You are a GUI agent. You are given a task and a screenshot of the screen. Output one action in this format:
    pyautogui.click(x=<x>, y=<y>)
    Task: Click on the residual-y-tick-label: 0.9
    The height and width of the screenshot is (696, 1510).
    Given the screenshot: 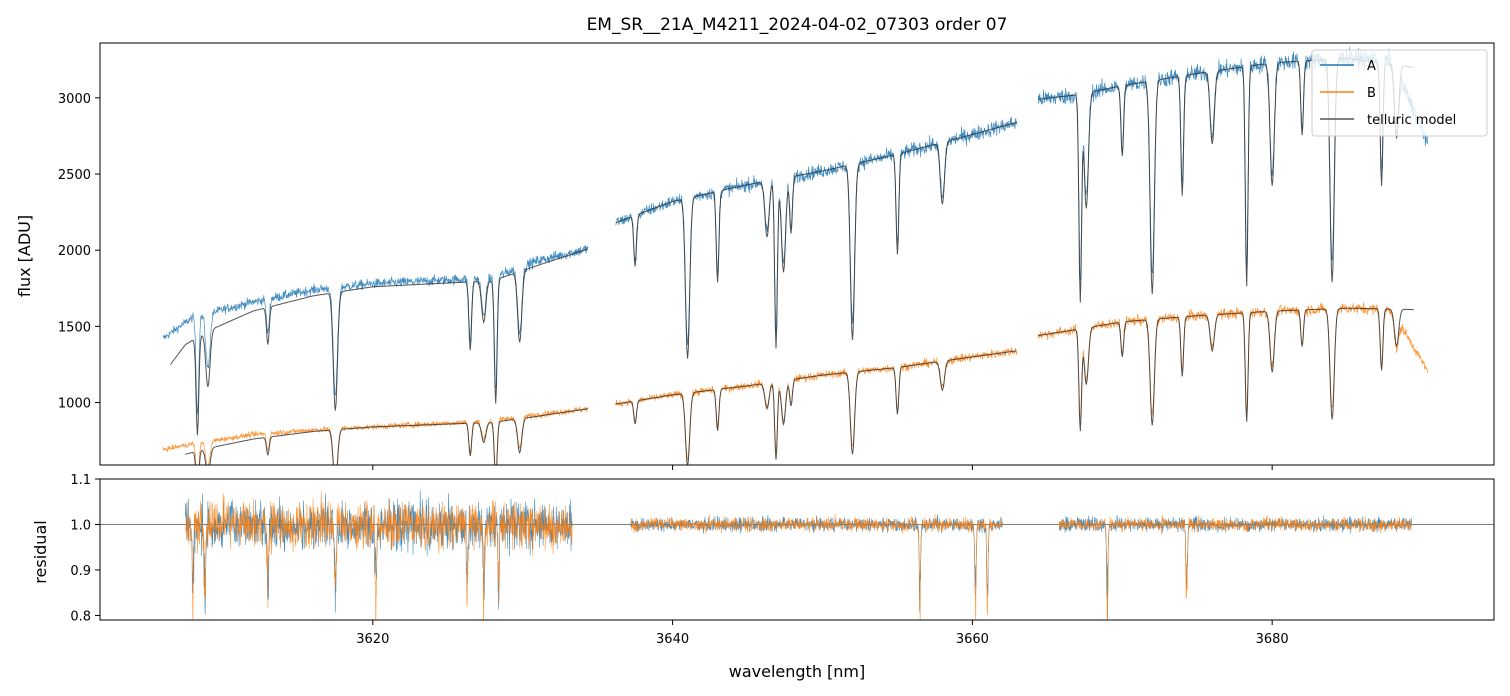 What is the action you would take?
    pyautogui.click(x=80, y=571)
    